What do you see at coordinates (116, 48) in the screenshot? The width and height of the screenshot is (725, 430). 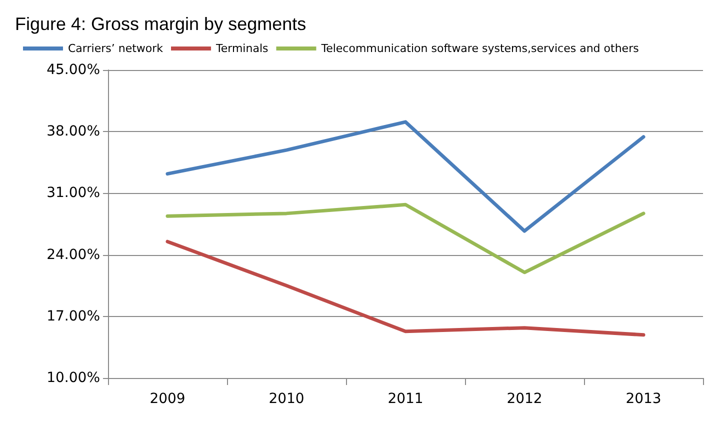 I see `legend-label: Carriers’ network` at bounding box center [116, 48].